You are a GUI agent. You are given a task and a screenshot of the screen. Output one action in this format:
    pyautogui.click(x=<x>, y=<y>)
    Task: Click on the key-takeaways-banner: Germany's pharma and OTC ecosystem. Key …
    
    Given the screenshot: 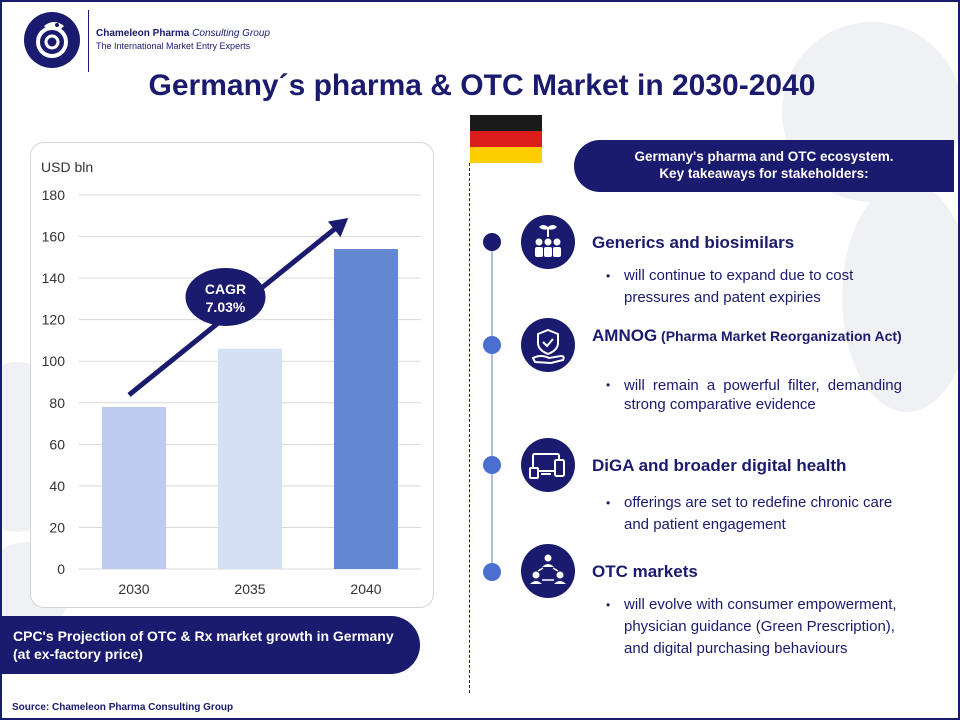 What is the action you would take?
    pyautogui.click(x=764, y=166)
    